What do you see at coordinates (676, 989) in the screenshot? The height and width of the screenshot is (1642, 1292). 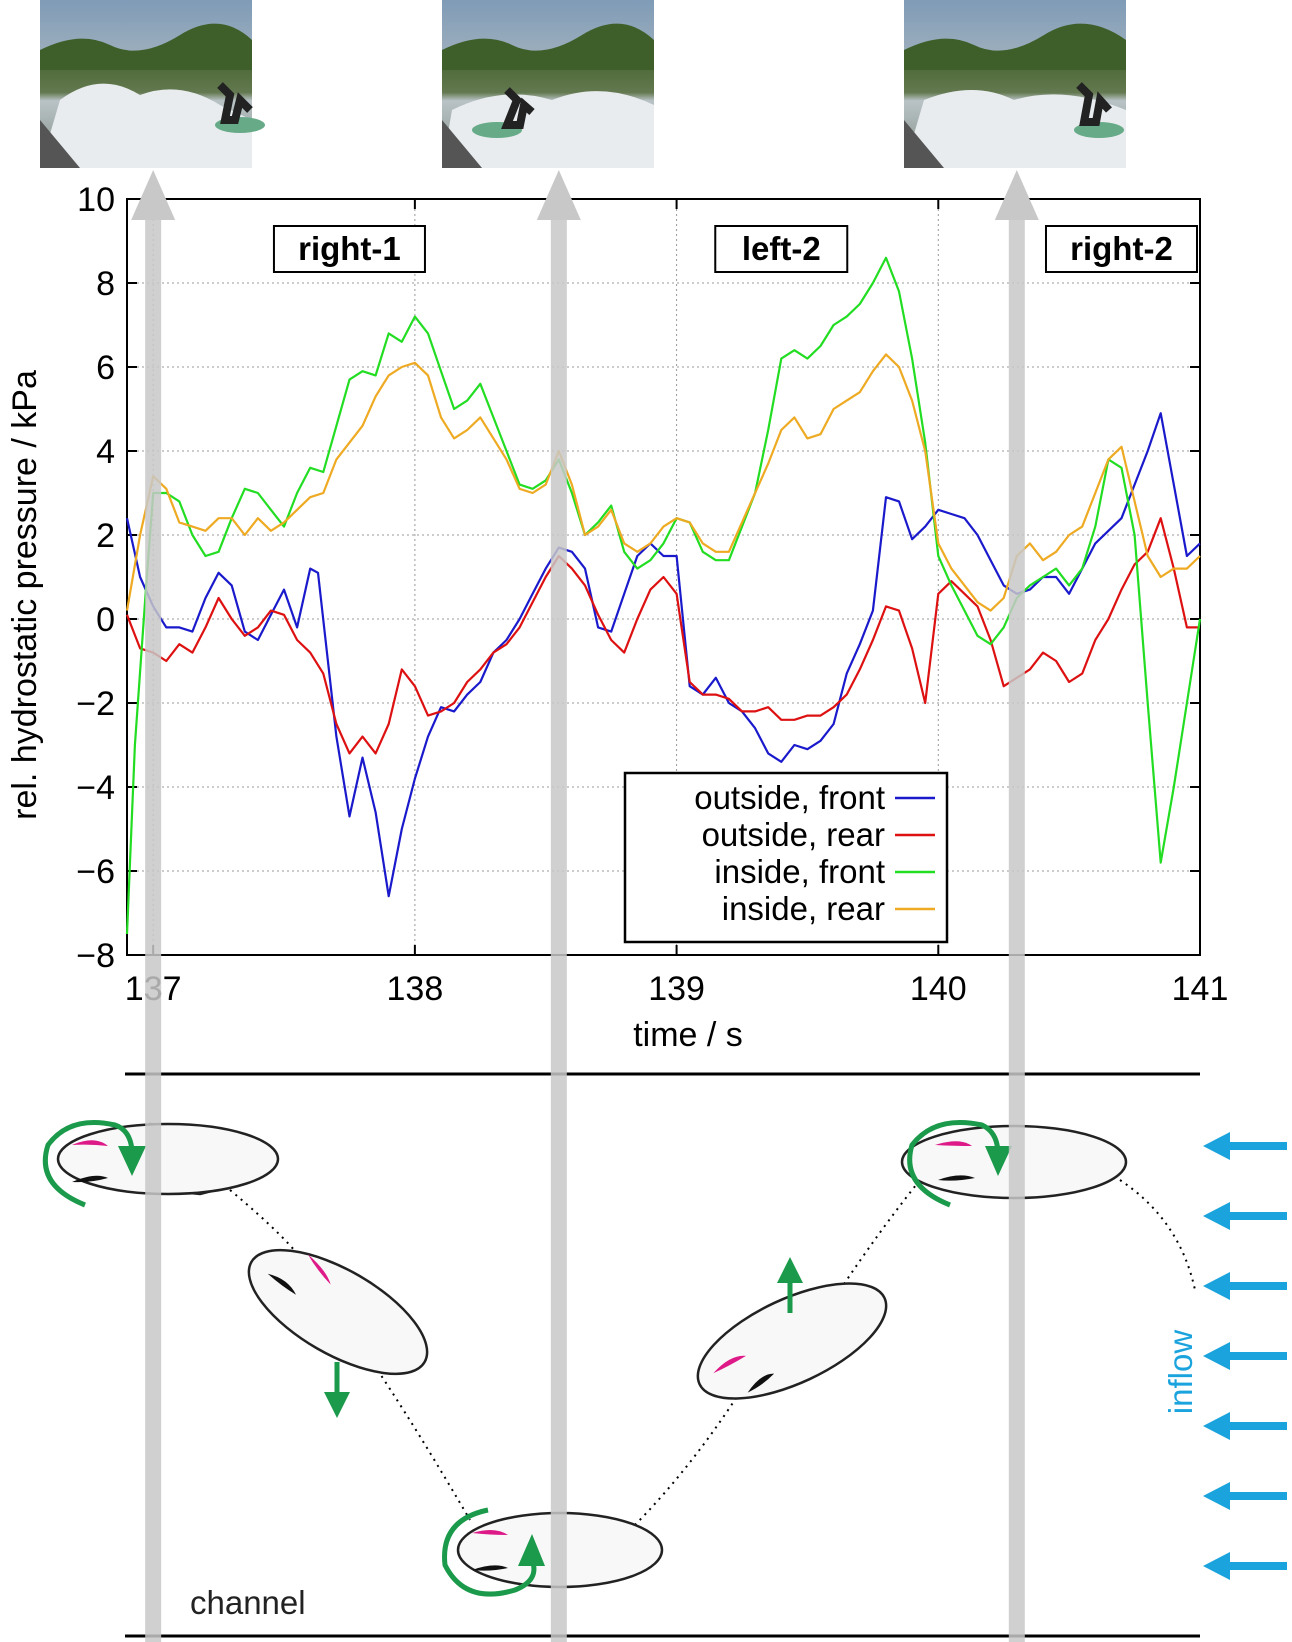 I see `x-tick-label: 139` at bounding box center [676, 989].